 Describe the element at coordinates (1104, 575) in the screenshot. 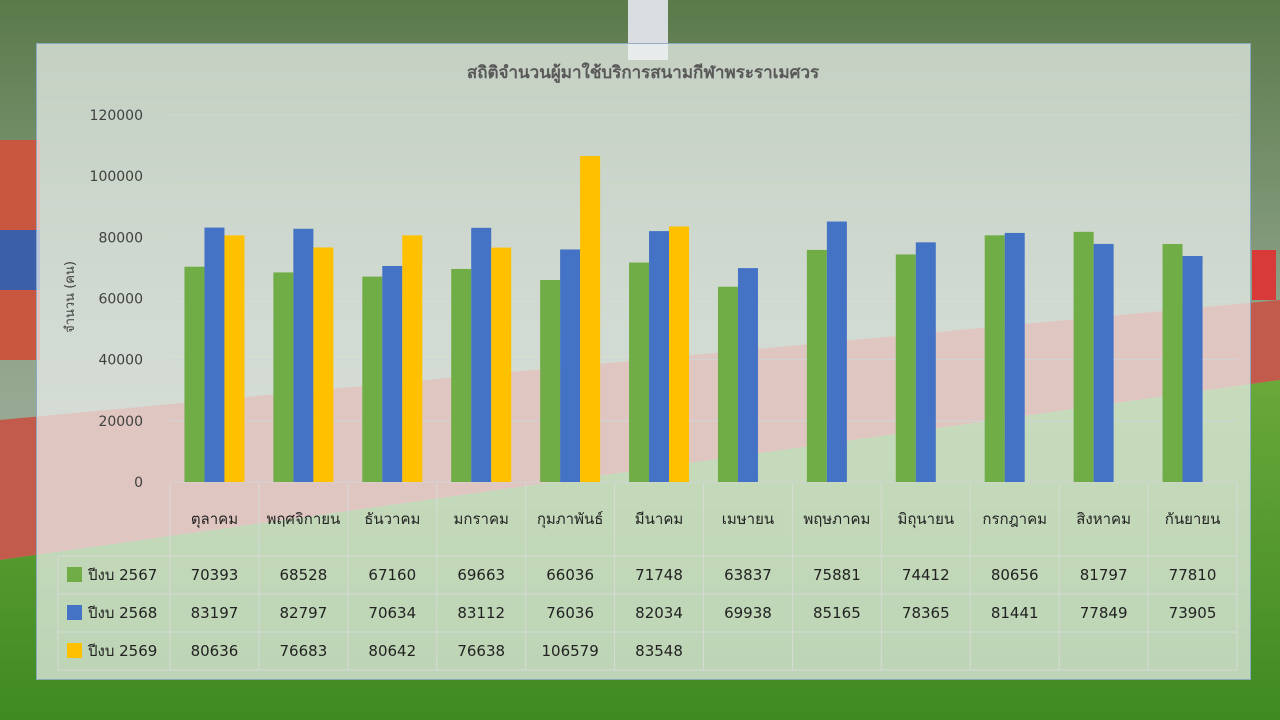

I see `data-label: 81797` at that location.